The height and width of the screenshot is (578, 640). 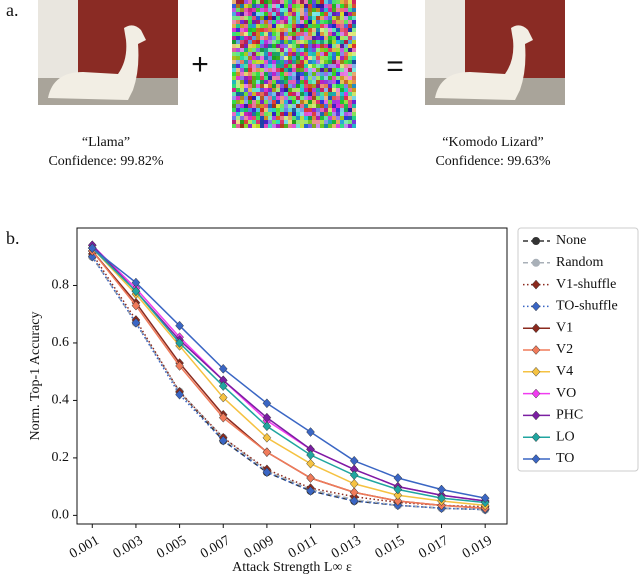 What do you see at coordinates (566, 393) in the screenshot?
I see `legend-label: VO` at bounding box center [566, 393].